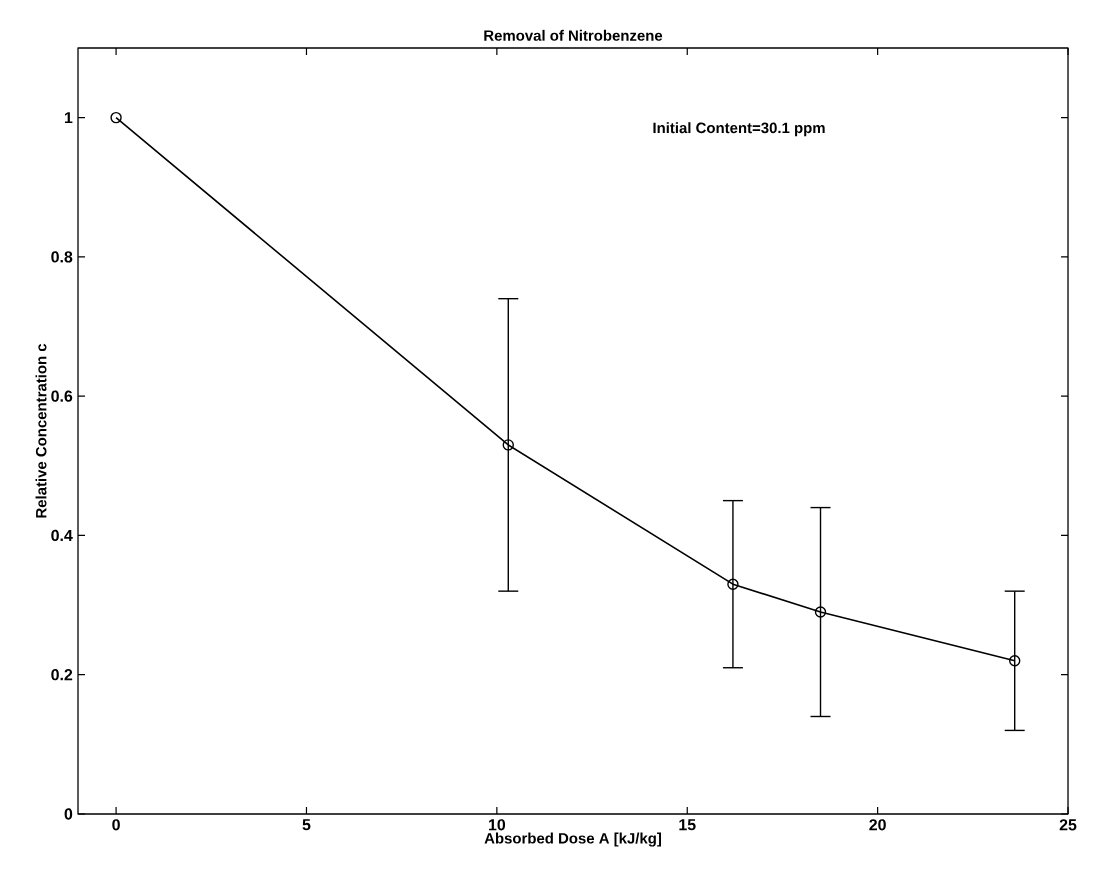  I want to click on x-tick-label: 5, so click(306, 825).